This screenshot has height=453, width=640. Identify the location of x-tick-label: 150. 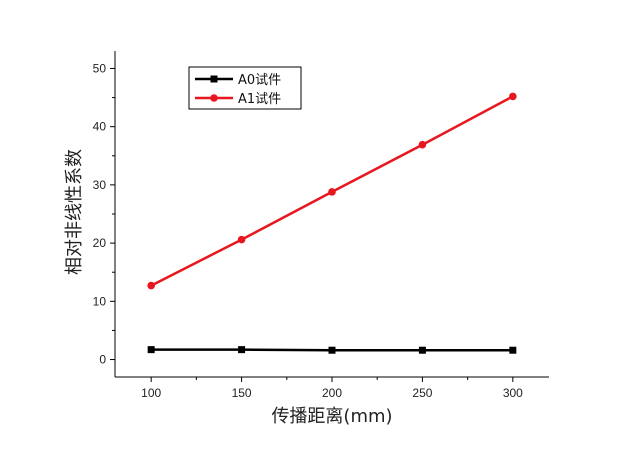
(242, 393).